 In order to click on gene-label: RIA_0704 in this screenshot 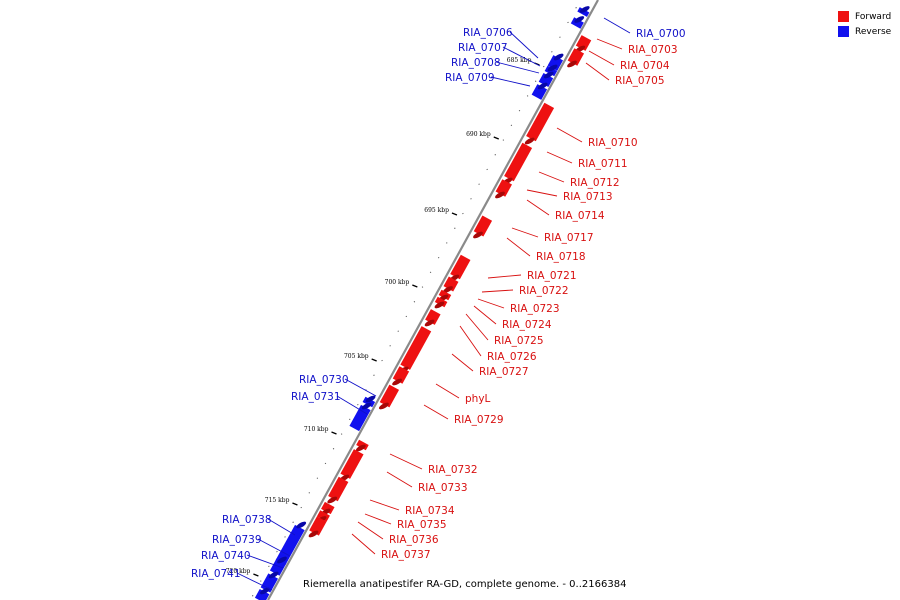, I will do `click(645, 66)`.